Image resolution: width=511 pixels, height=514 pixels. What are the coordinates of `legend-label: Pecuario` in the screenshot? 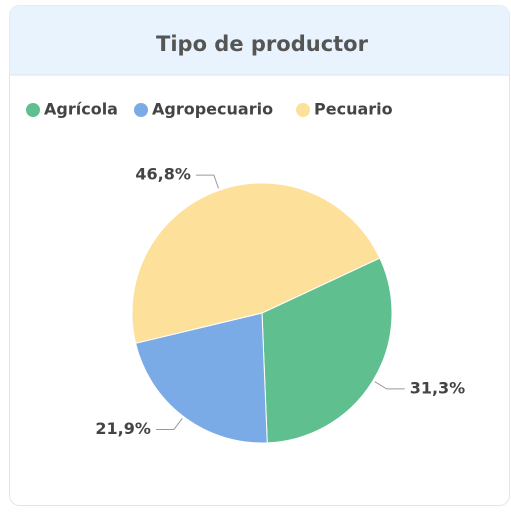 It's located at (353, 109).